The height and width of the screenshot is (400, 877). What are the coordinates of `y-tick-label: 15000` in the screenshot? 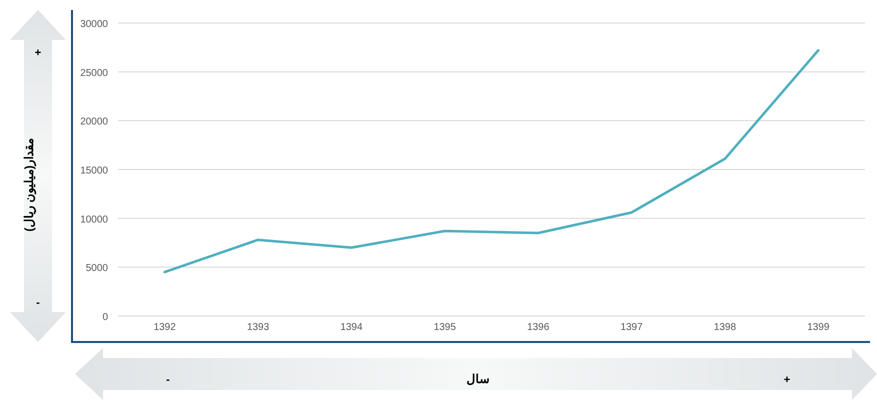 It's located at (94, 171).